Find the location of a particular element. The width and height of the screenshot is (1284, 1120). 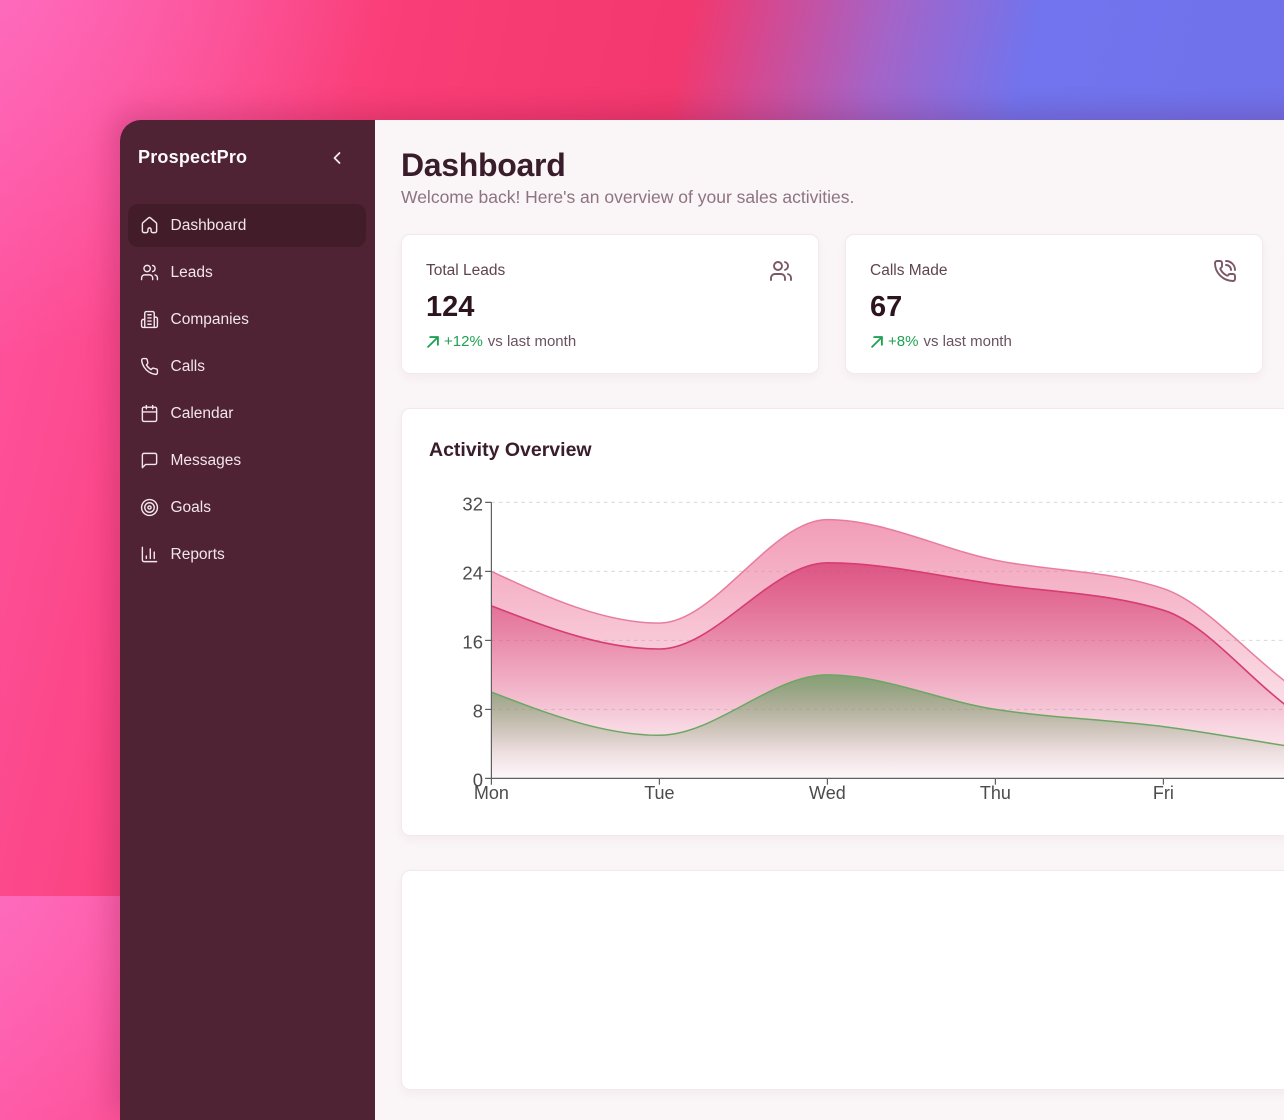

svg-text: 24 is located at coordinates (472, 572).